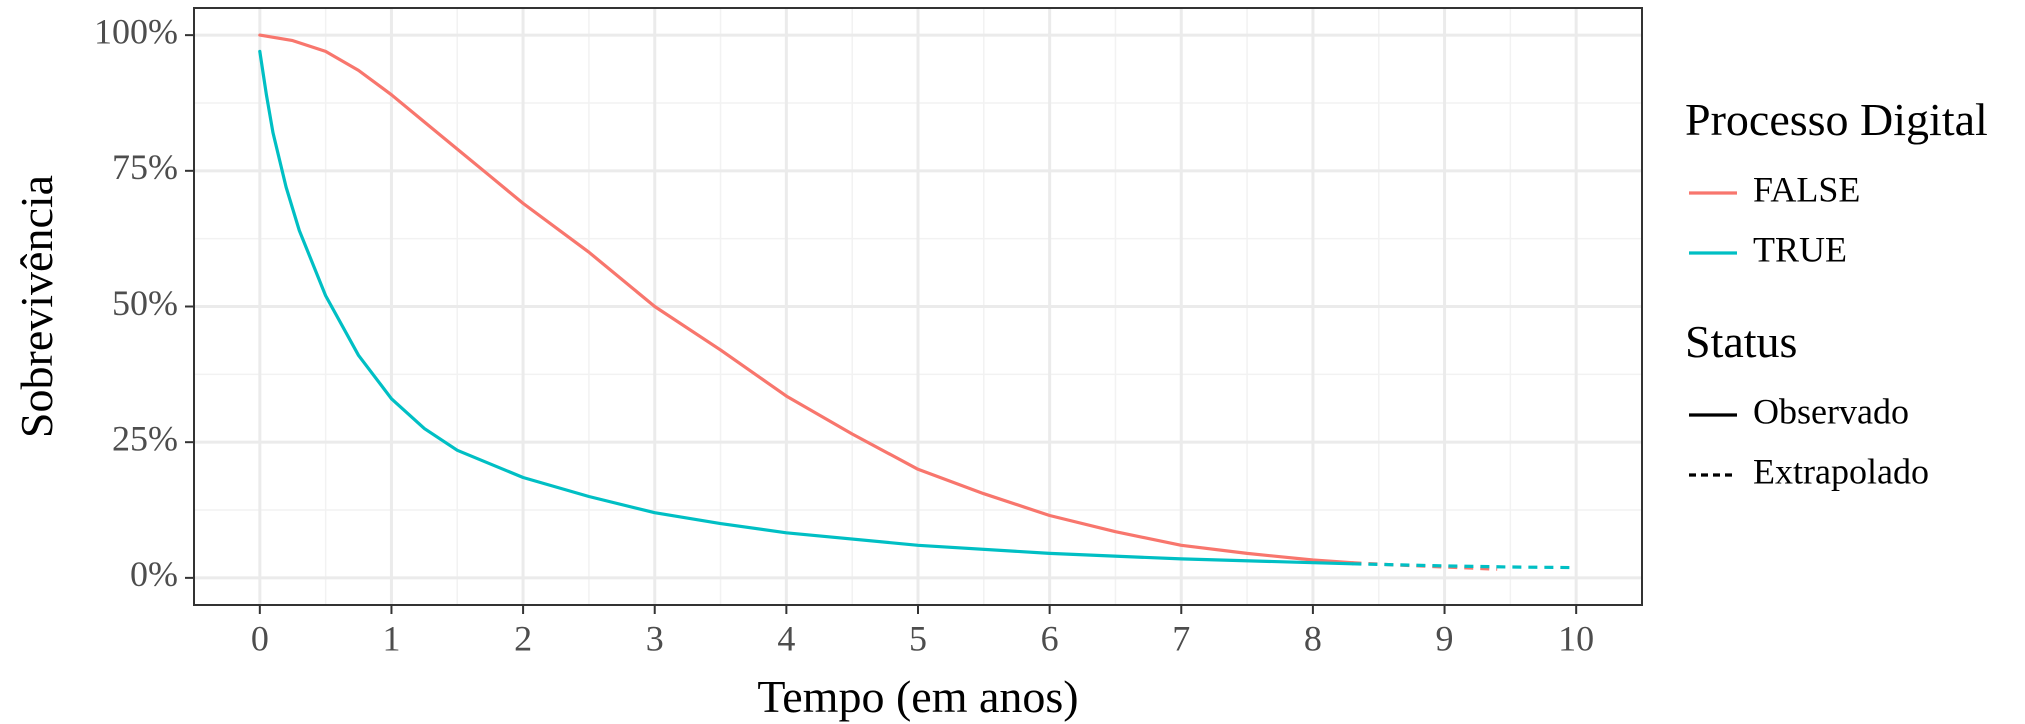 The image size is (2025, 724). What do you see at coordinates (136, 31) in the screenshot?
I see `y-tick-label: 100%` at bounding box center [136, 31].